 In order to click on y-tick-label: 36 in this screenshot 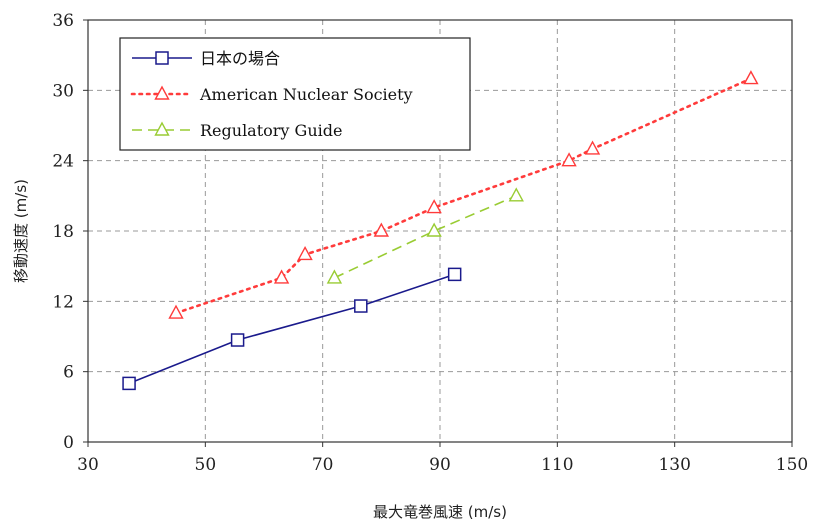, I will do `click(63, 21)`.